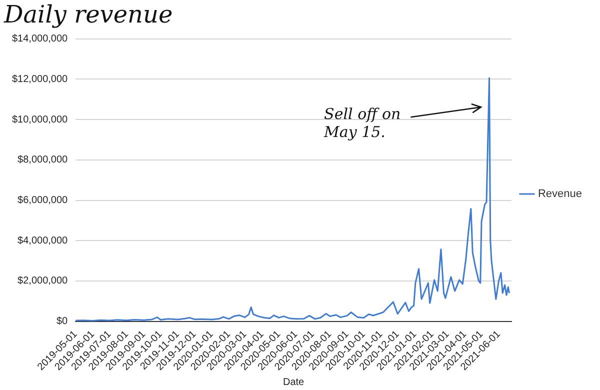 This screenshot has width=600, height=390. I want to click on y-tick-label: $2,000,000, so click(43, 281).